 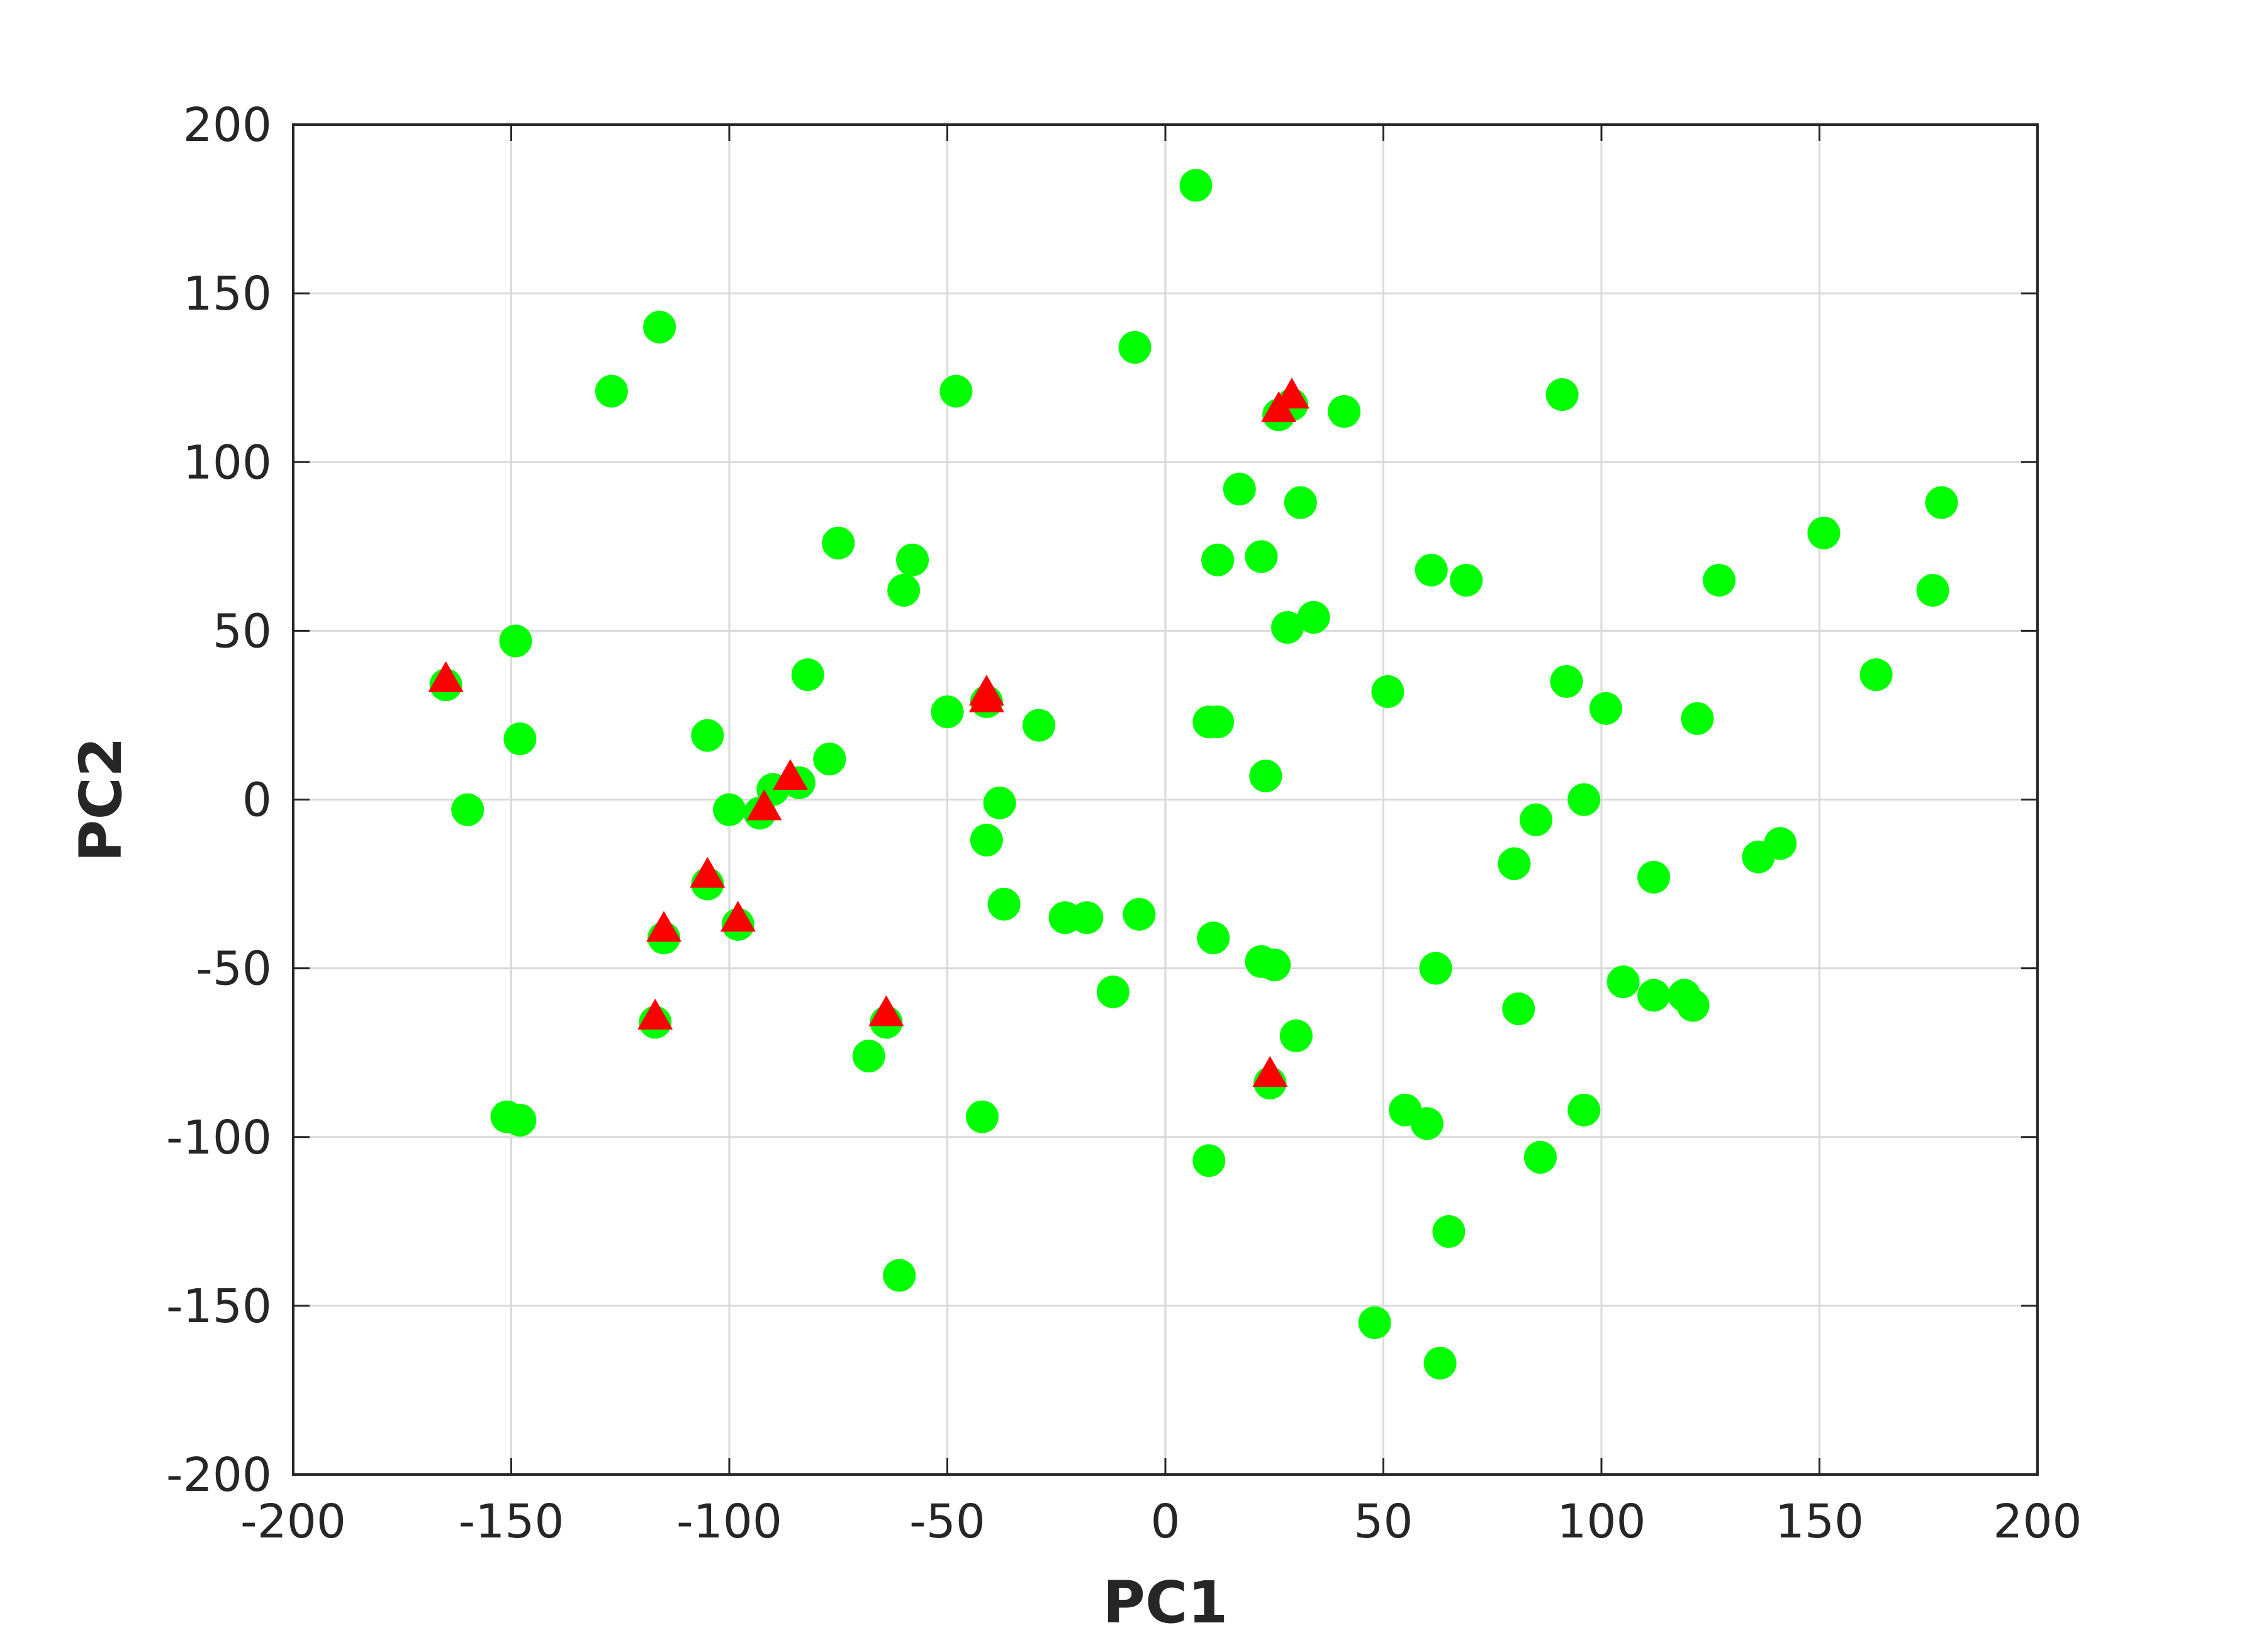 I want to click on y-axis-tick-labels: -200 -150 -100 -50 0 50 100 150 200, so click(x=219, y=800).